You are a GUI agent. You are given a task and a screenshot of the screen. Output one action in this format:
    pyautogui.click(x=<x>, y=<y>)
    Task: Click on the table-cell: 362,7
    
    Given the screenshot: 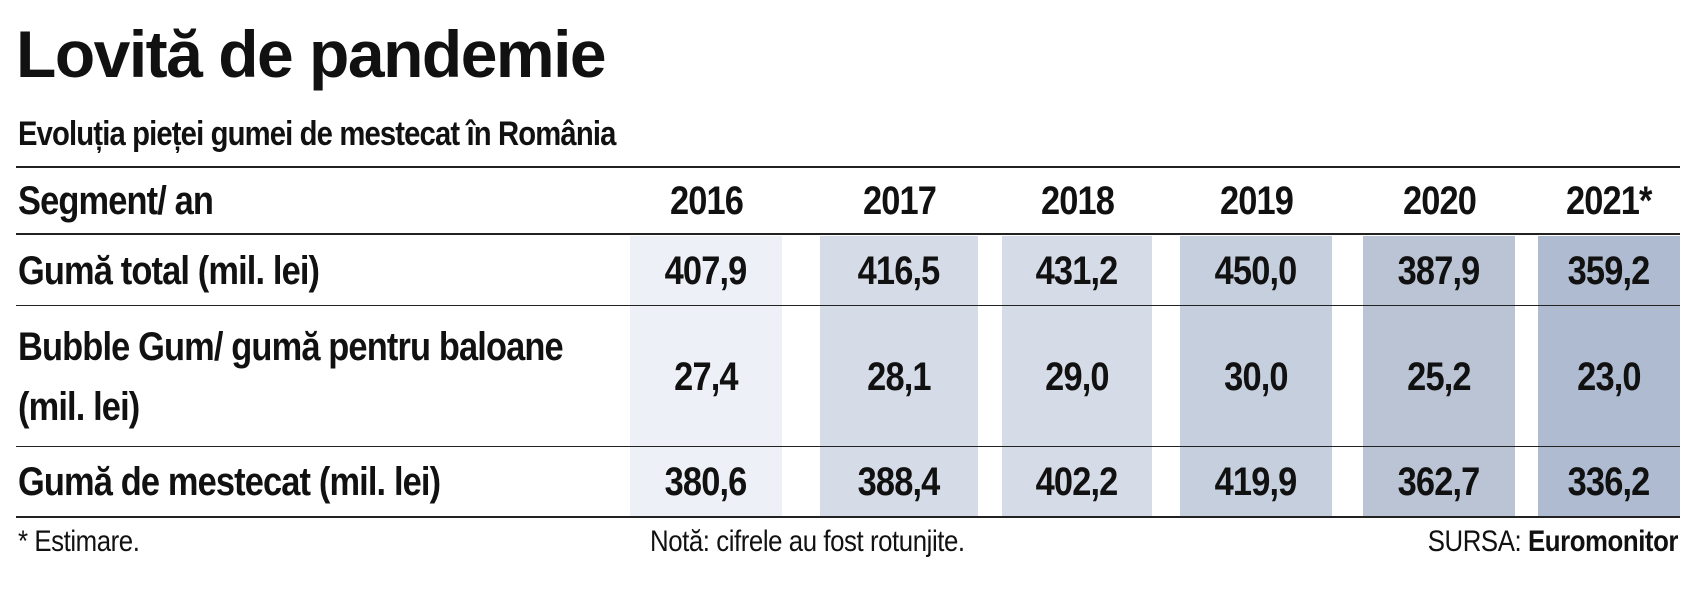 What is the action you would take?
    pyautogui.click(x=1439, y=482)
    